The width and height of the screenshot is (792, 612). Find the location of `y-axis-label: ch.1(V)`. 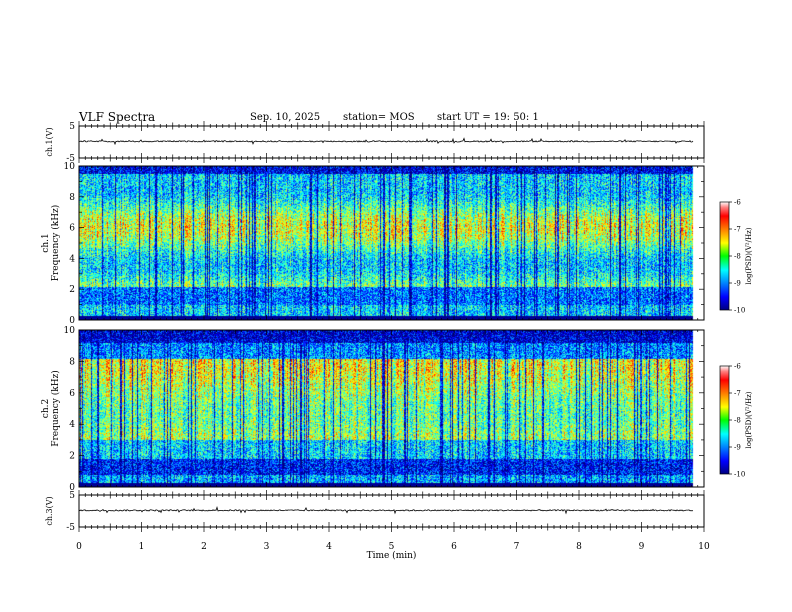

y-axis-label: ch.1(V) is located at coordinates (49, 141).